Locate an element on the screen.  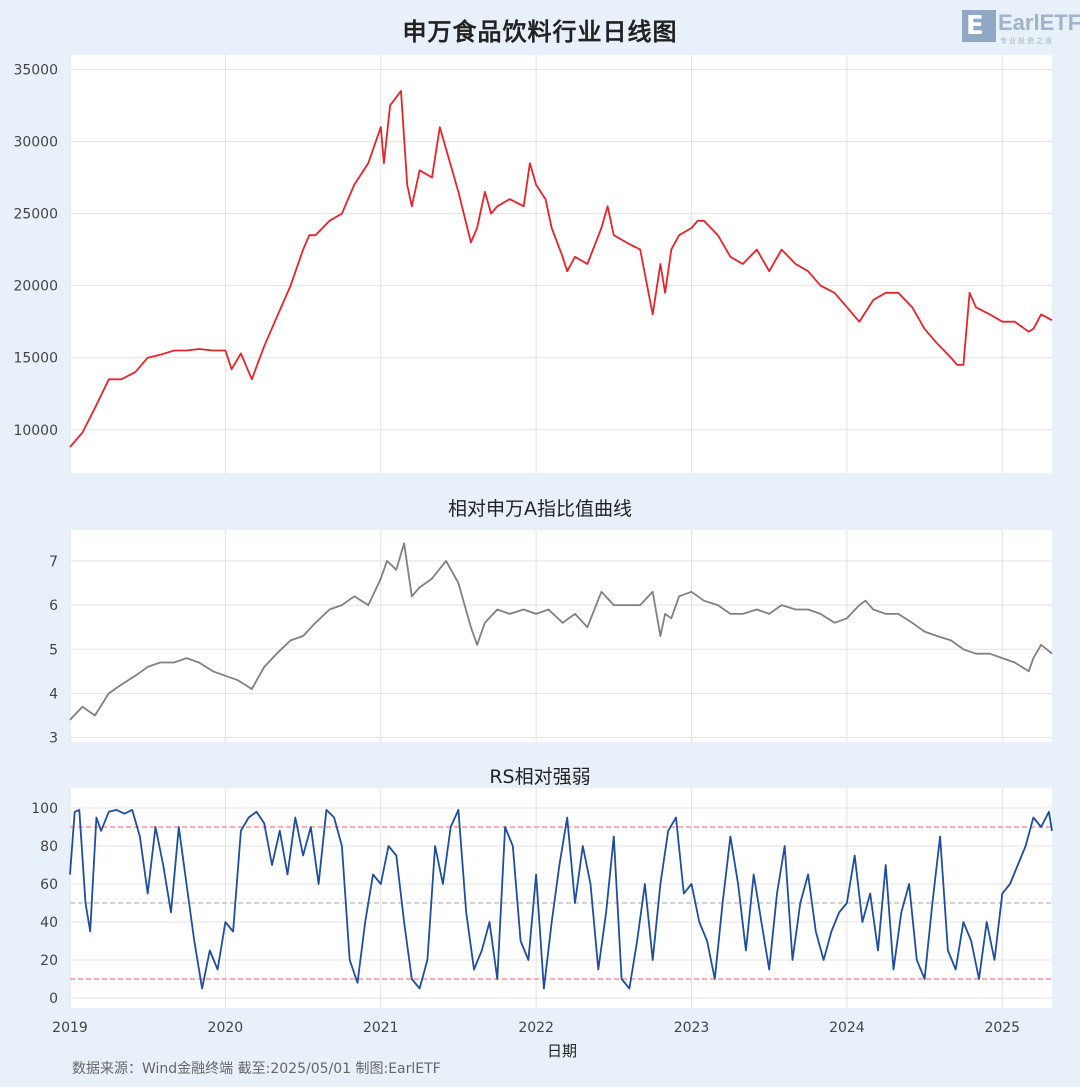
rs-y-tick-0: 0 is located at coordinates (53, 999).